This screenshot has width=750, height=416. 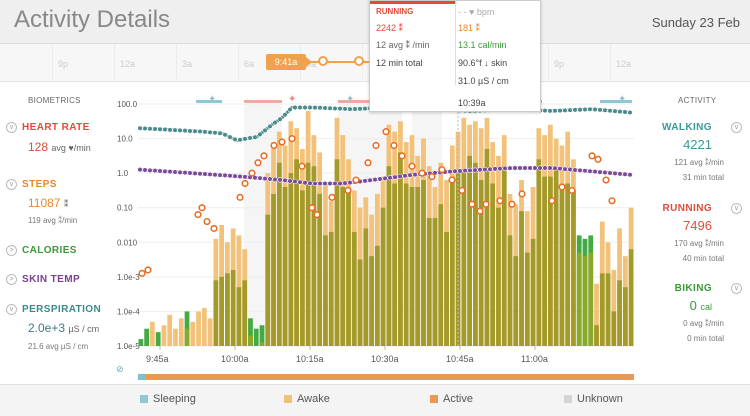 I want to click on timeline-tick, so click(x=610, y=63).